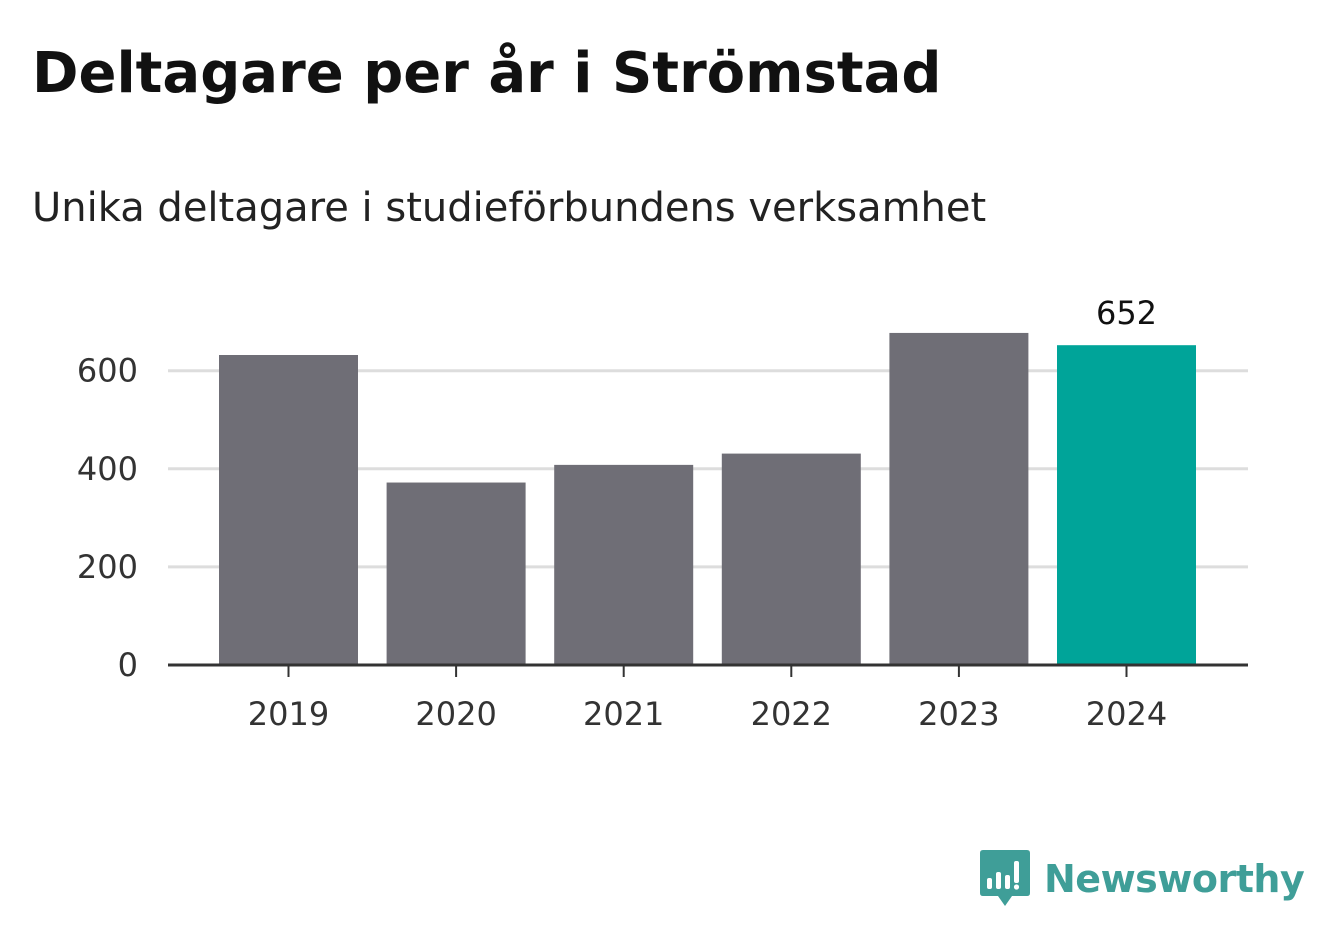 Image resolution: width=1322 pixels, height=939 pixels. Describe the element at coordinates (107, 567) in the screenshot. I see `y-tick-label: 200` at that location.